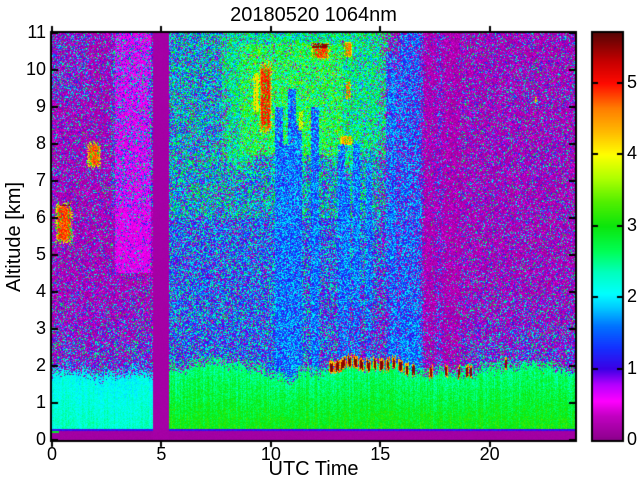 The image size is (640, 480). What do you see at coordinates (489, 454) in the screenshot?
I see `x-tick-label: 20` at bounding box center [489, 454].